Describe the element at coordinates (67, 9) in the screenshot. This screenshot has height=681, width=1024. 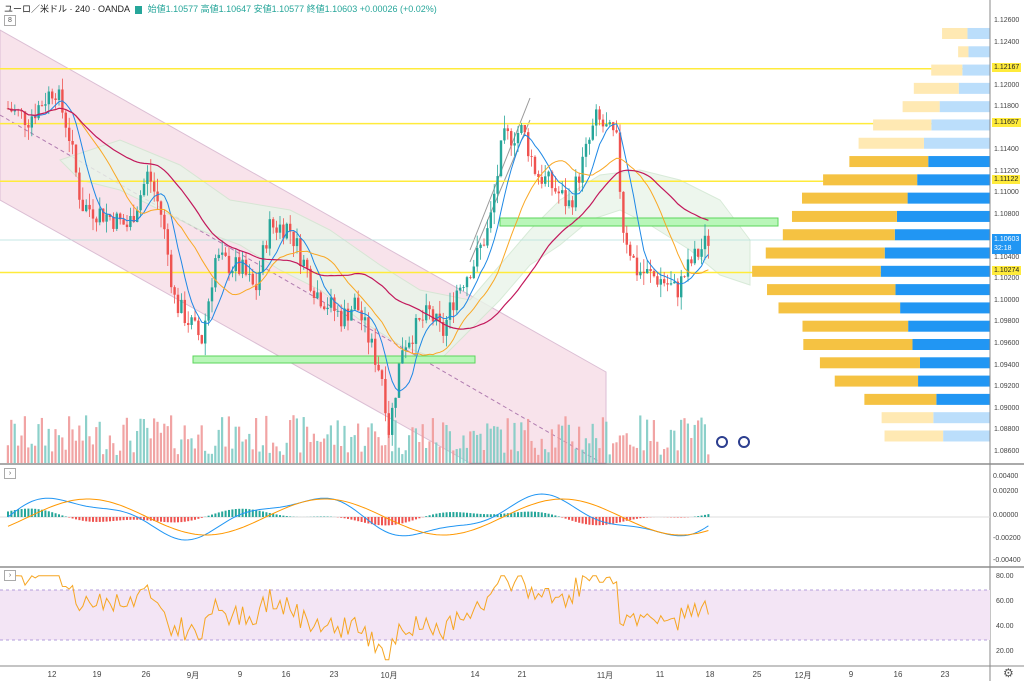
I see `symbol-title: ユーロ／米ドル · 240 · OANDA` at that location.